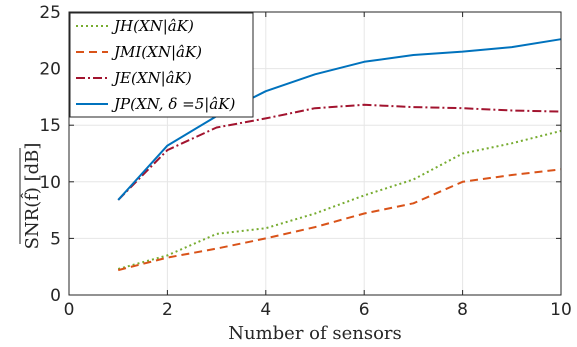 This screenshot has height=347, width=577. What do you see at coordinates (69, 310) in the screenshot?
I see `x-tick-label: 0` at bounding box center [69, 310].